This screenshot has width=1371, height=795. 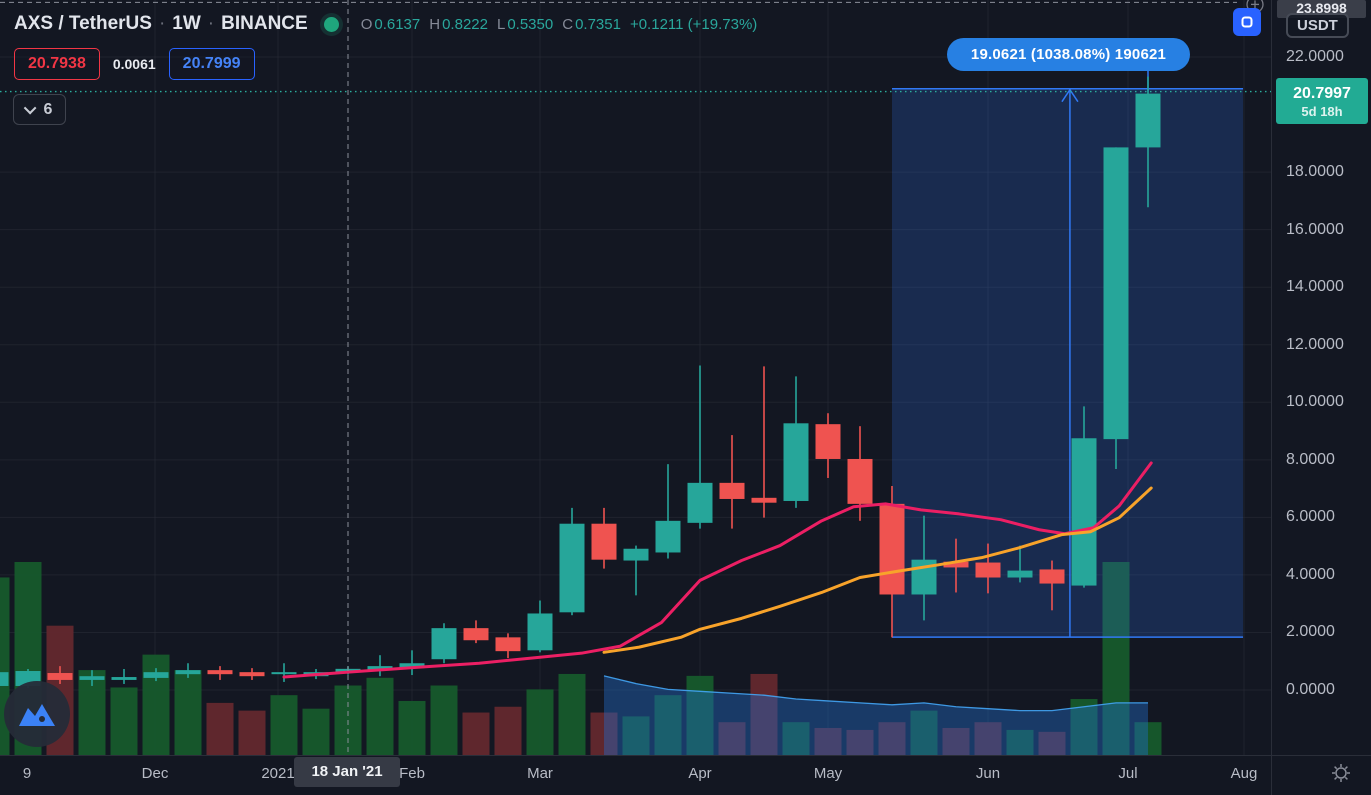 What do you see at coordinates (598, 24) in the screenshot?
I see `close-value: 0.7351` at bounding box center [598, 24].